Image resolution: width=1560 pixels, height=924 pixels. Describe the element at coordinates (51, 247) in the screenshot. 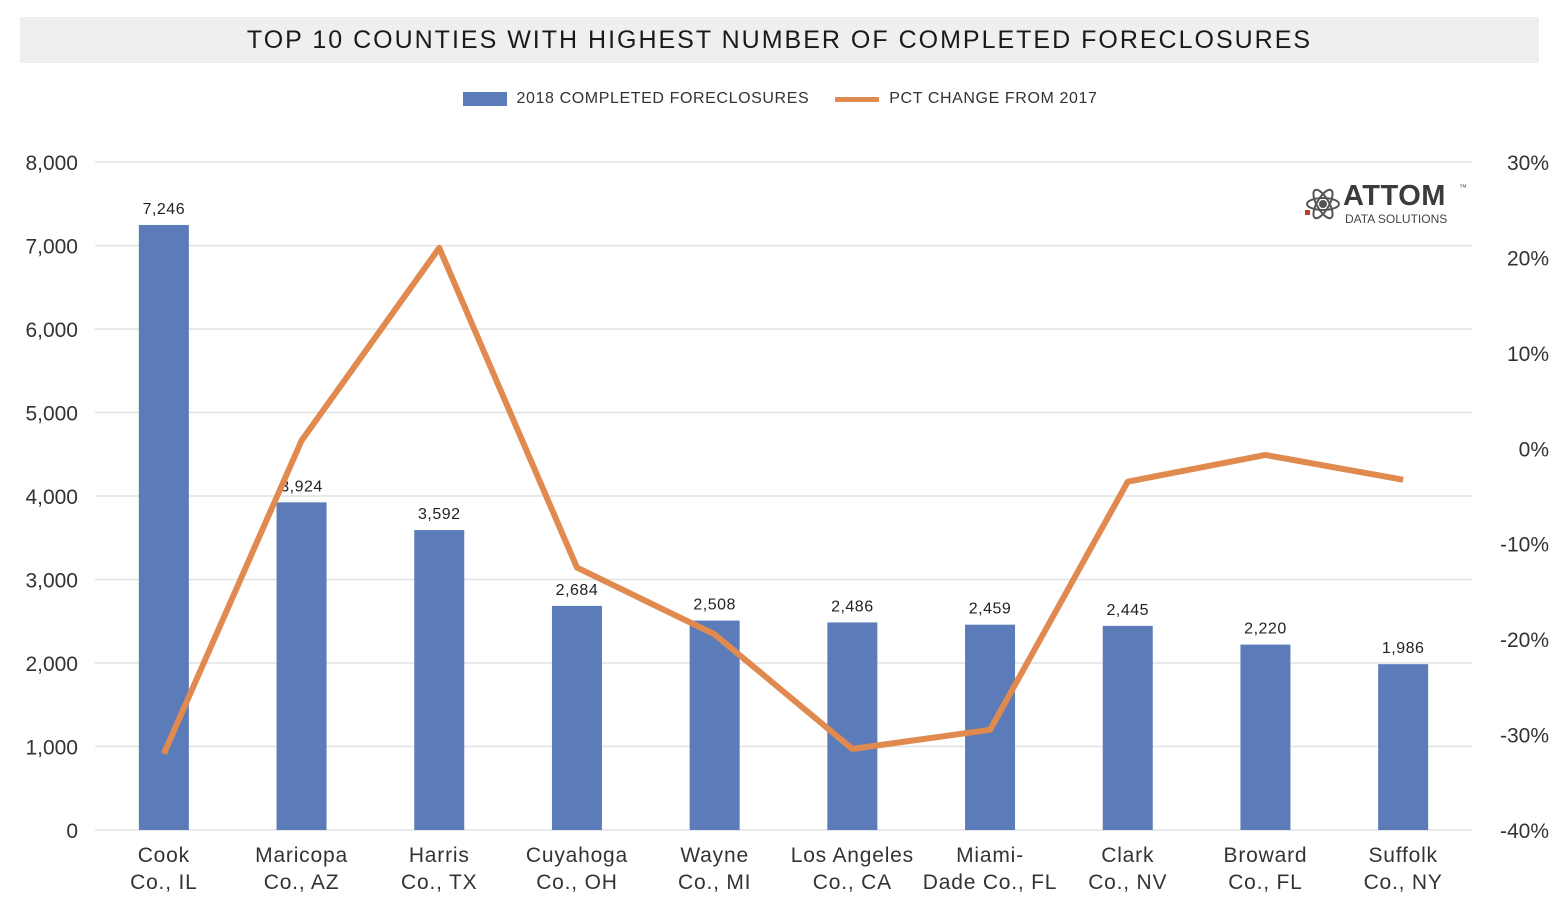

I see `y-left-tick-label: 7,000` at that location.